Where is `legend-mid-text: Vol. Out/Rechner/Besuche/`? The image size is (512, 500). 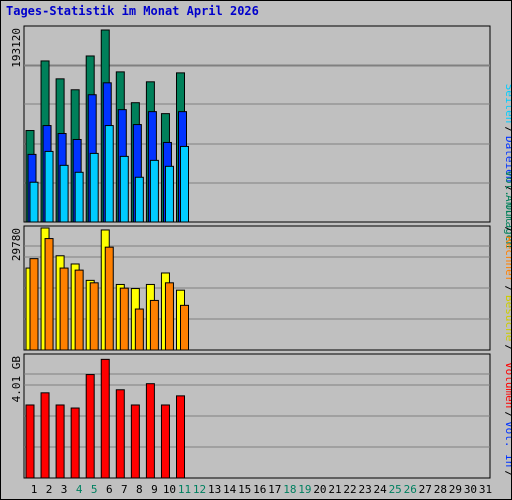
legend-mid-text: Vol. Out/Rechner/Besuche/ is located at coordinates (507, 260).